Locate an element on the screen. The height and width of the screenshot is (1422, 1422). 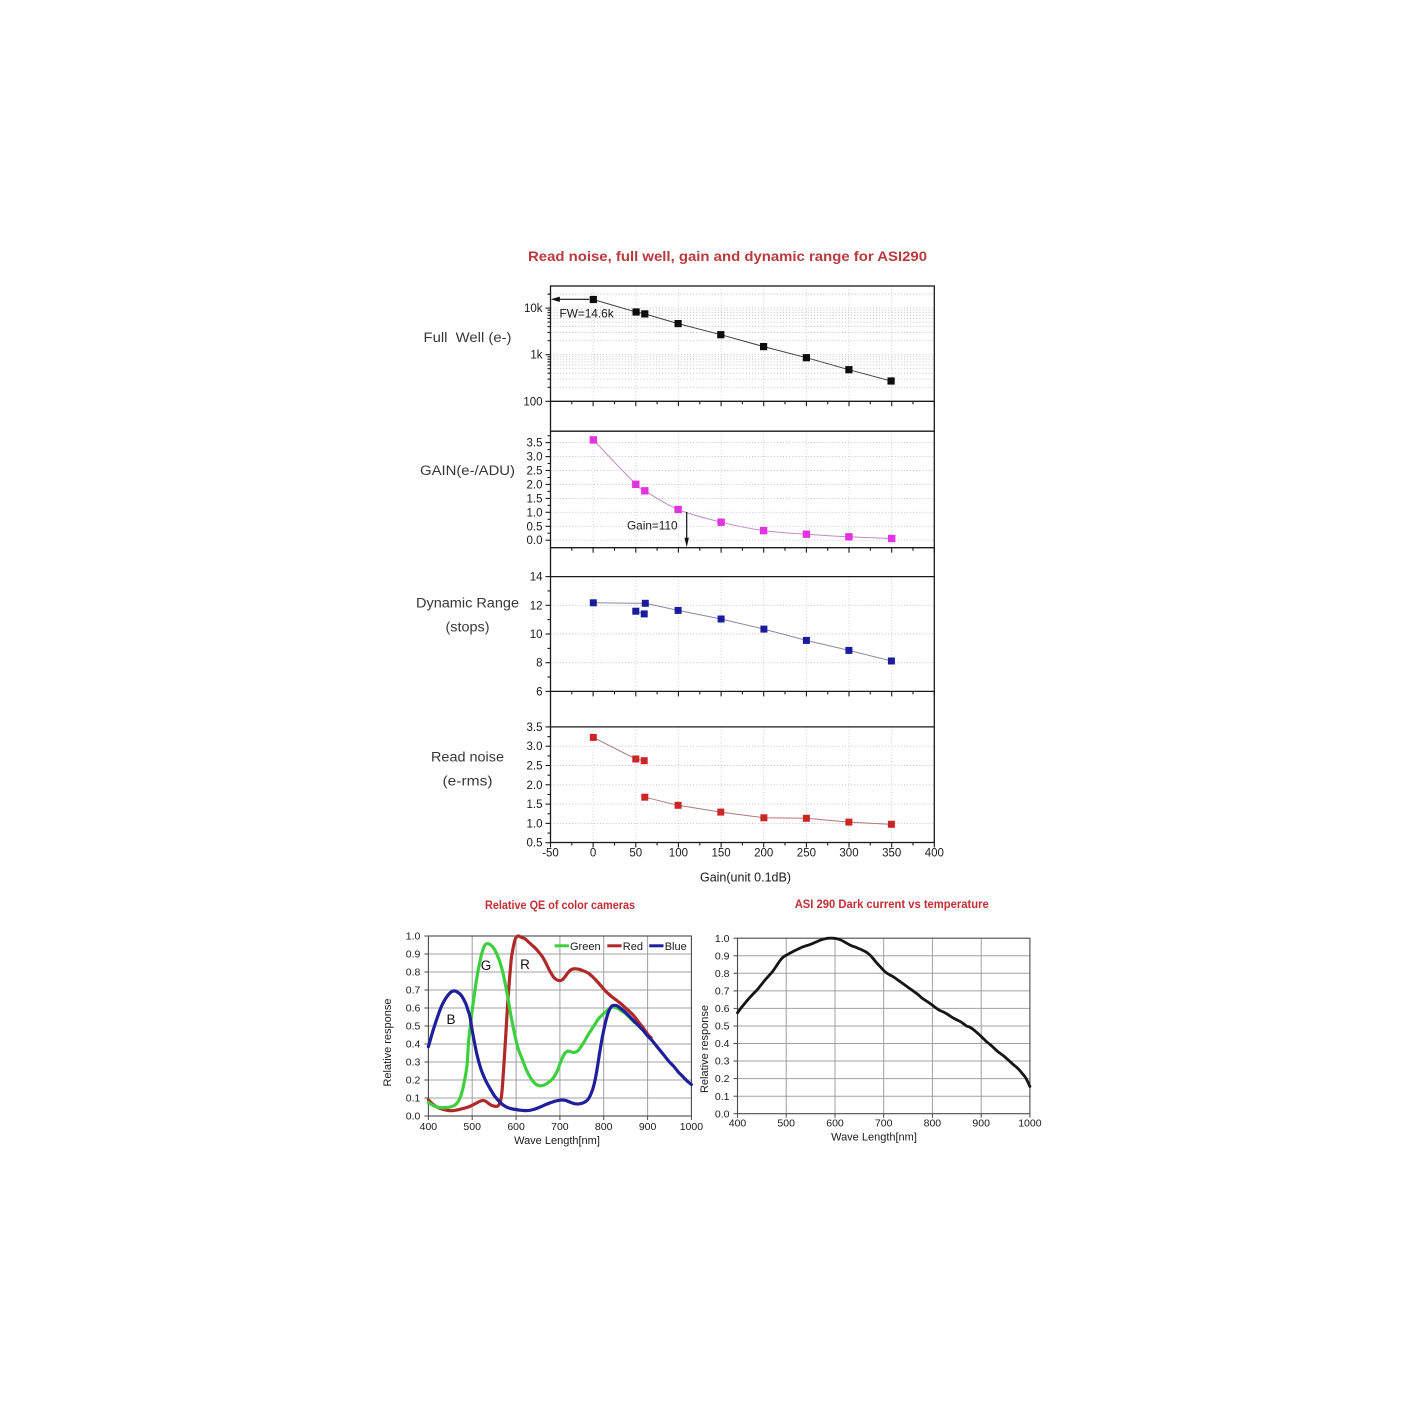
svg-text: 150 is located at coordinates (721, 854).